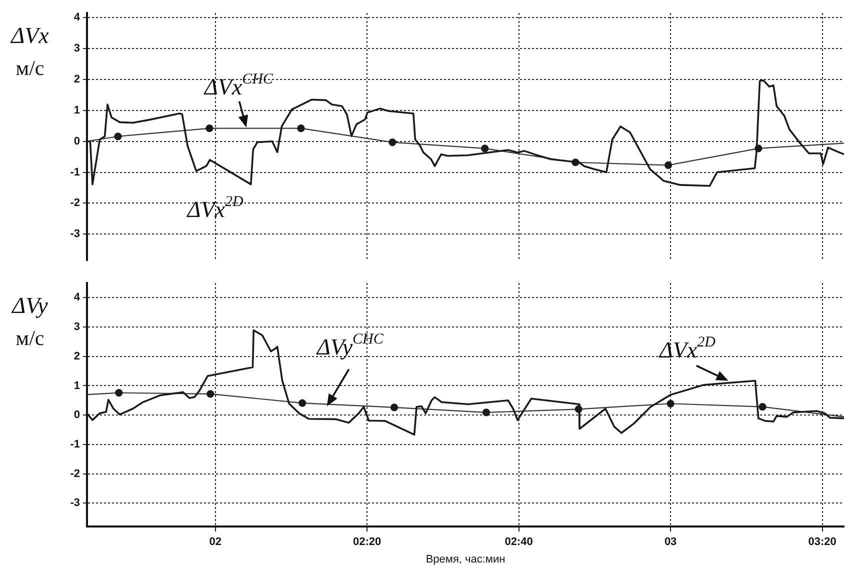 The height and width of the screenshot is (566, 848). Describe the element at coordinates (215, 542) in the screenshot. I see `x-tick-label: 02` at that location.